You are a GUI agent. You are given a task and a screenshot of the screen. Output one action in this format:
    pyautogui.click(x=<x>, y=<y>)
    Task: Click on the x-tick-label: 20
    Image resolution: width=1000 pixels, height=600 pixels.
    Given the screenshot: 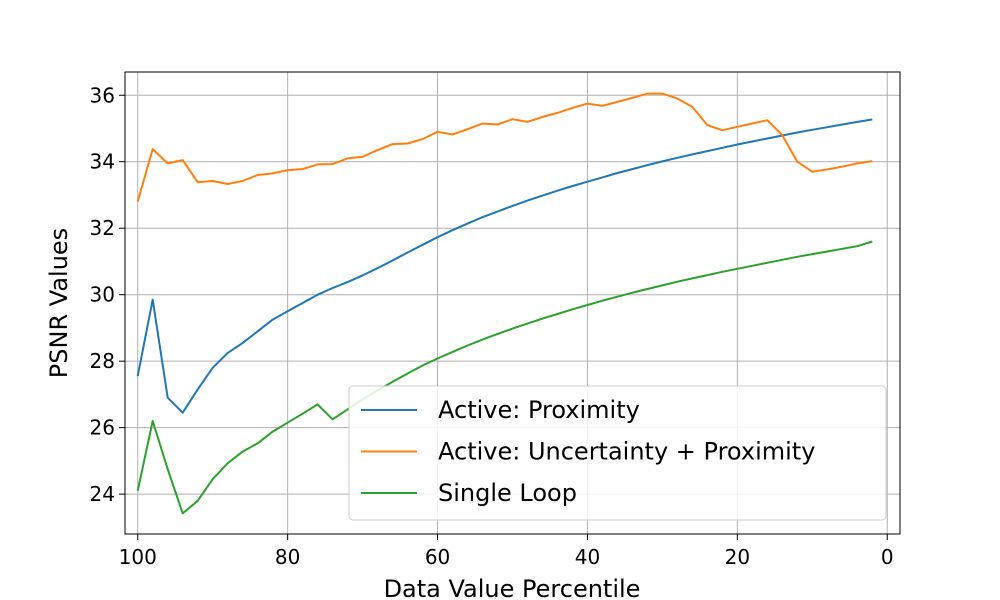 What is the action you would take?
    pyautogui.click(x=737, y=557)
    